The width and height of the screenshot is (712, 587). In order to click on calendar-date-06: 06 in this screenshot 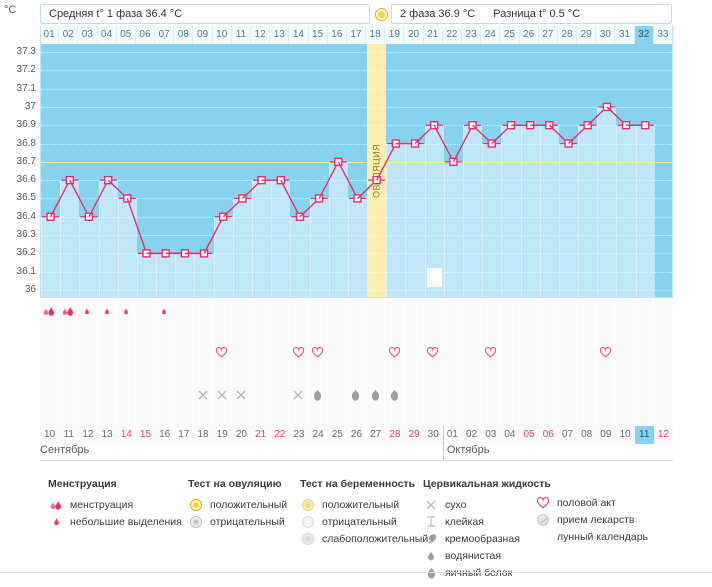, I will do `click(548, 435)`.